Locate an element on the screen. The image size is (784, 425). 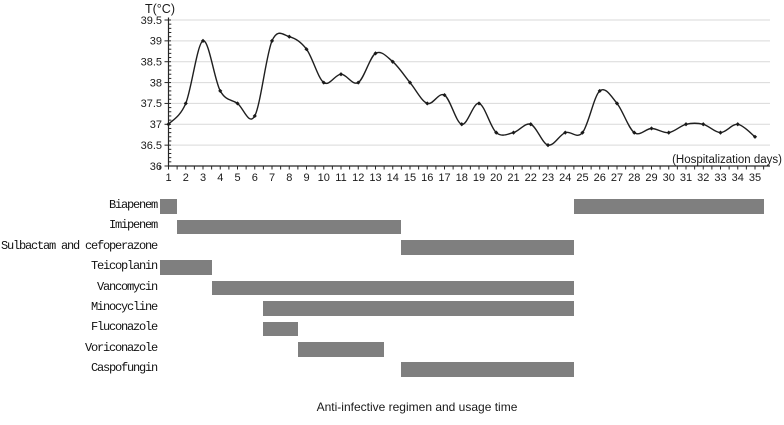
svg-text: 18 is located at coordinates (462, 178).